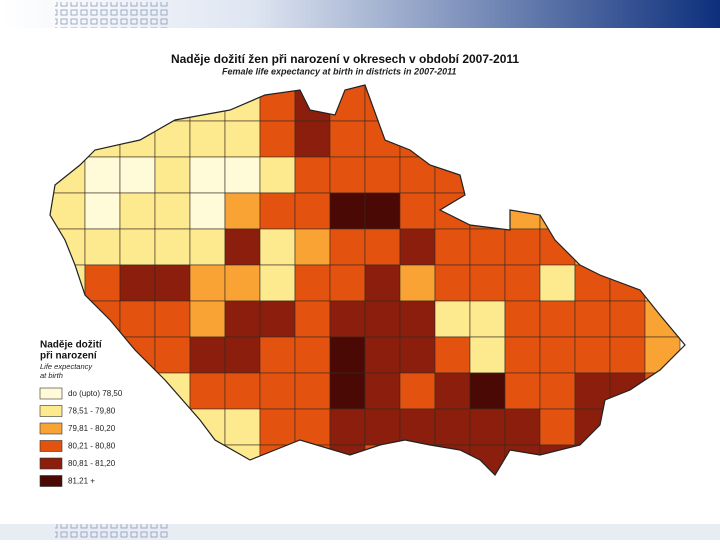 Image resolution: width=720 pixels, height=545 pixels. What do you see at coordinates (66, 366) in the screenshot?
I see `legend-subtitle: Life expectancy` at bounding box center [66, 366].